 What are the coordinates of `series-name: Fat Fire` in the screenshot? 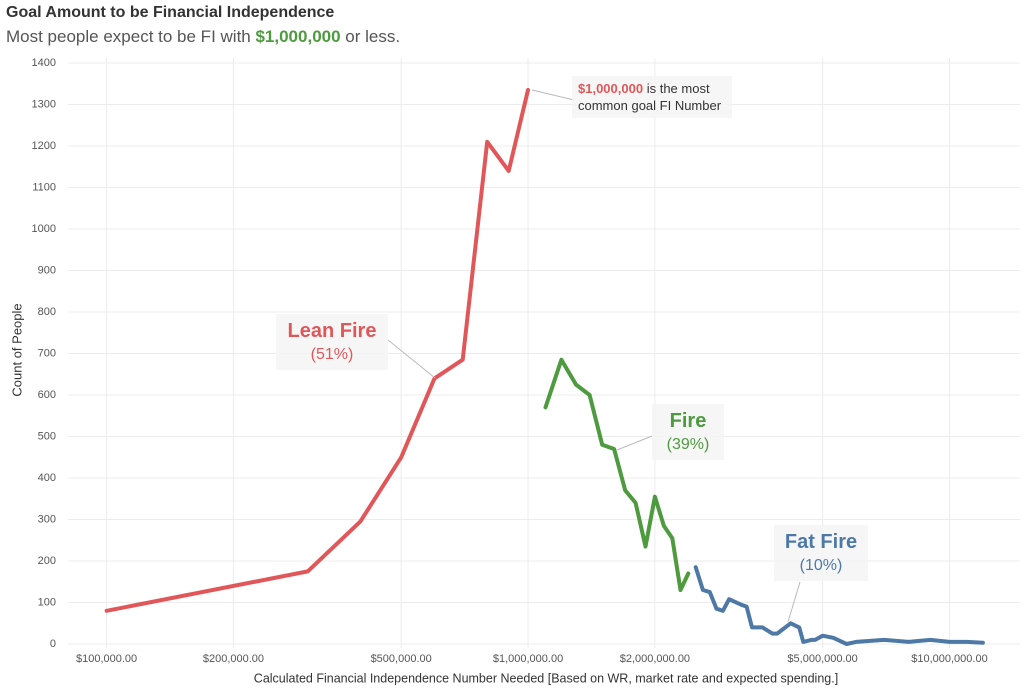 It's located at (821, 542).